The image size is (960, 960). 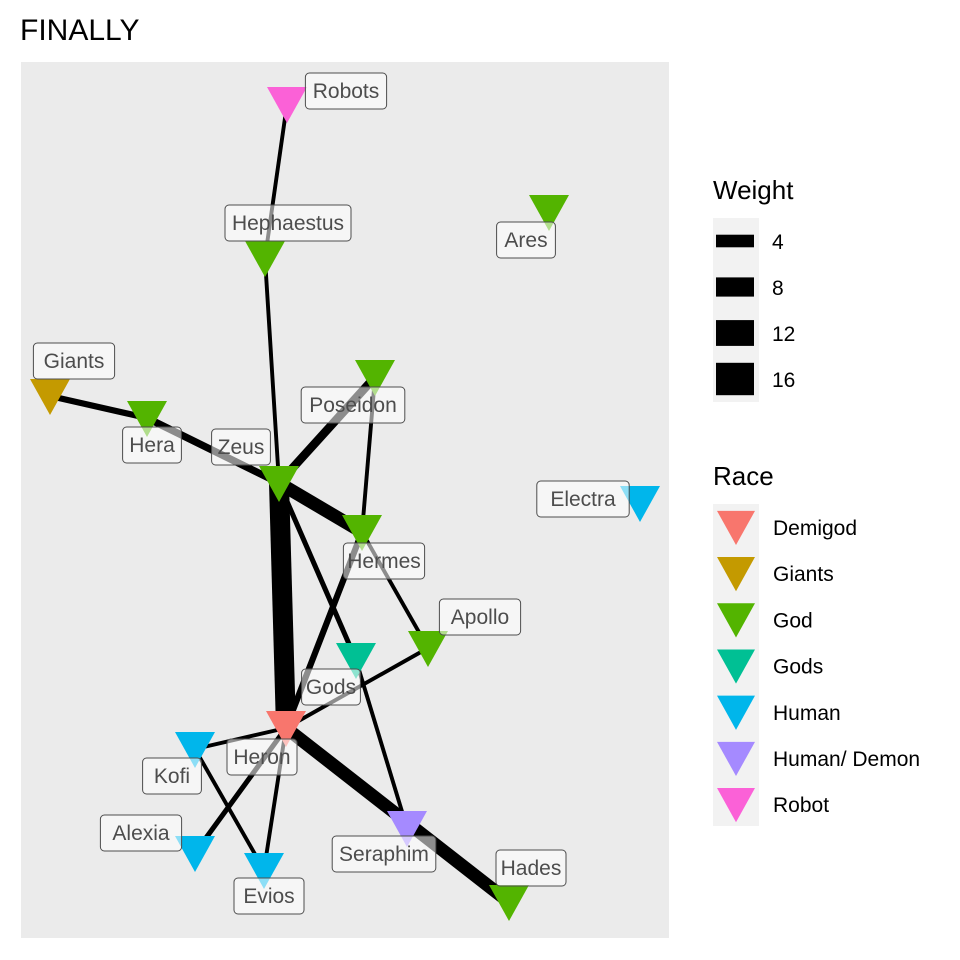 I want to click on label-text: Heron, so click(x=261, y=757).